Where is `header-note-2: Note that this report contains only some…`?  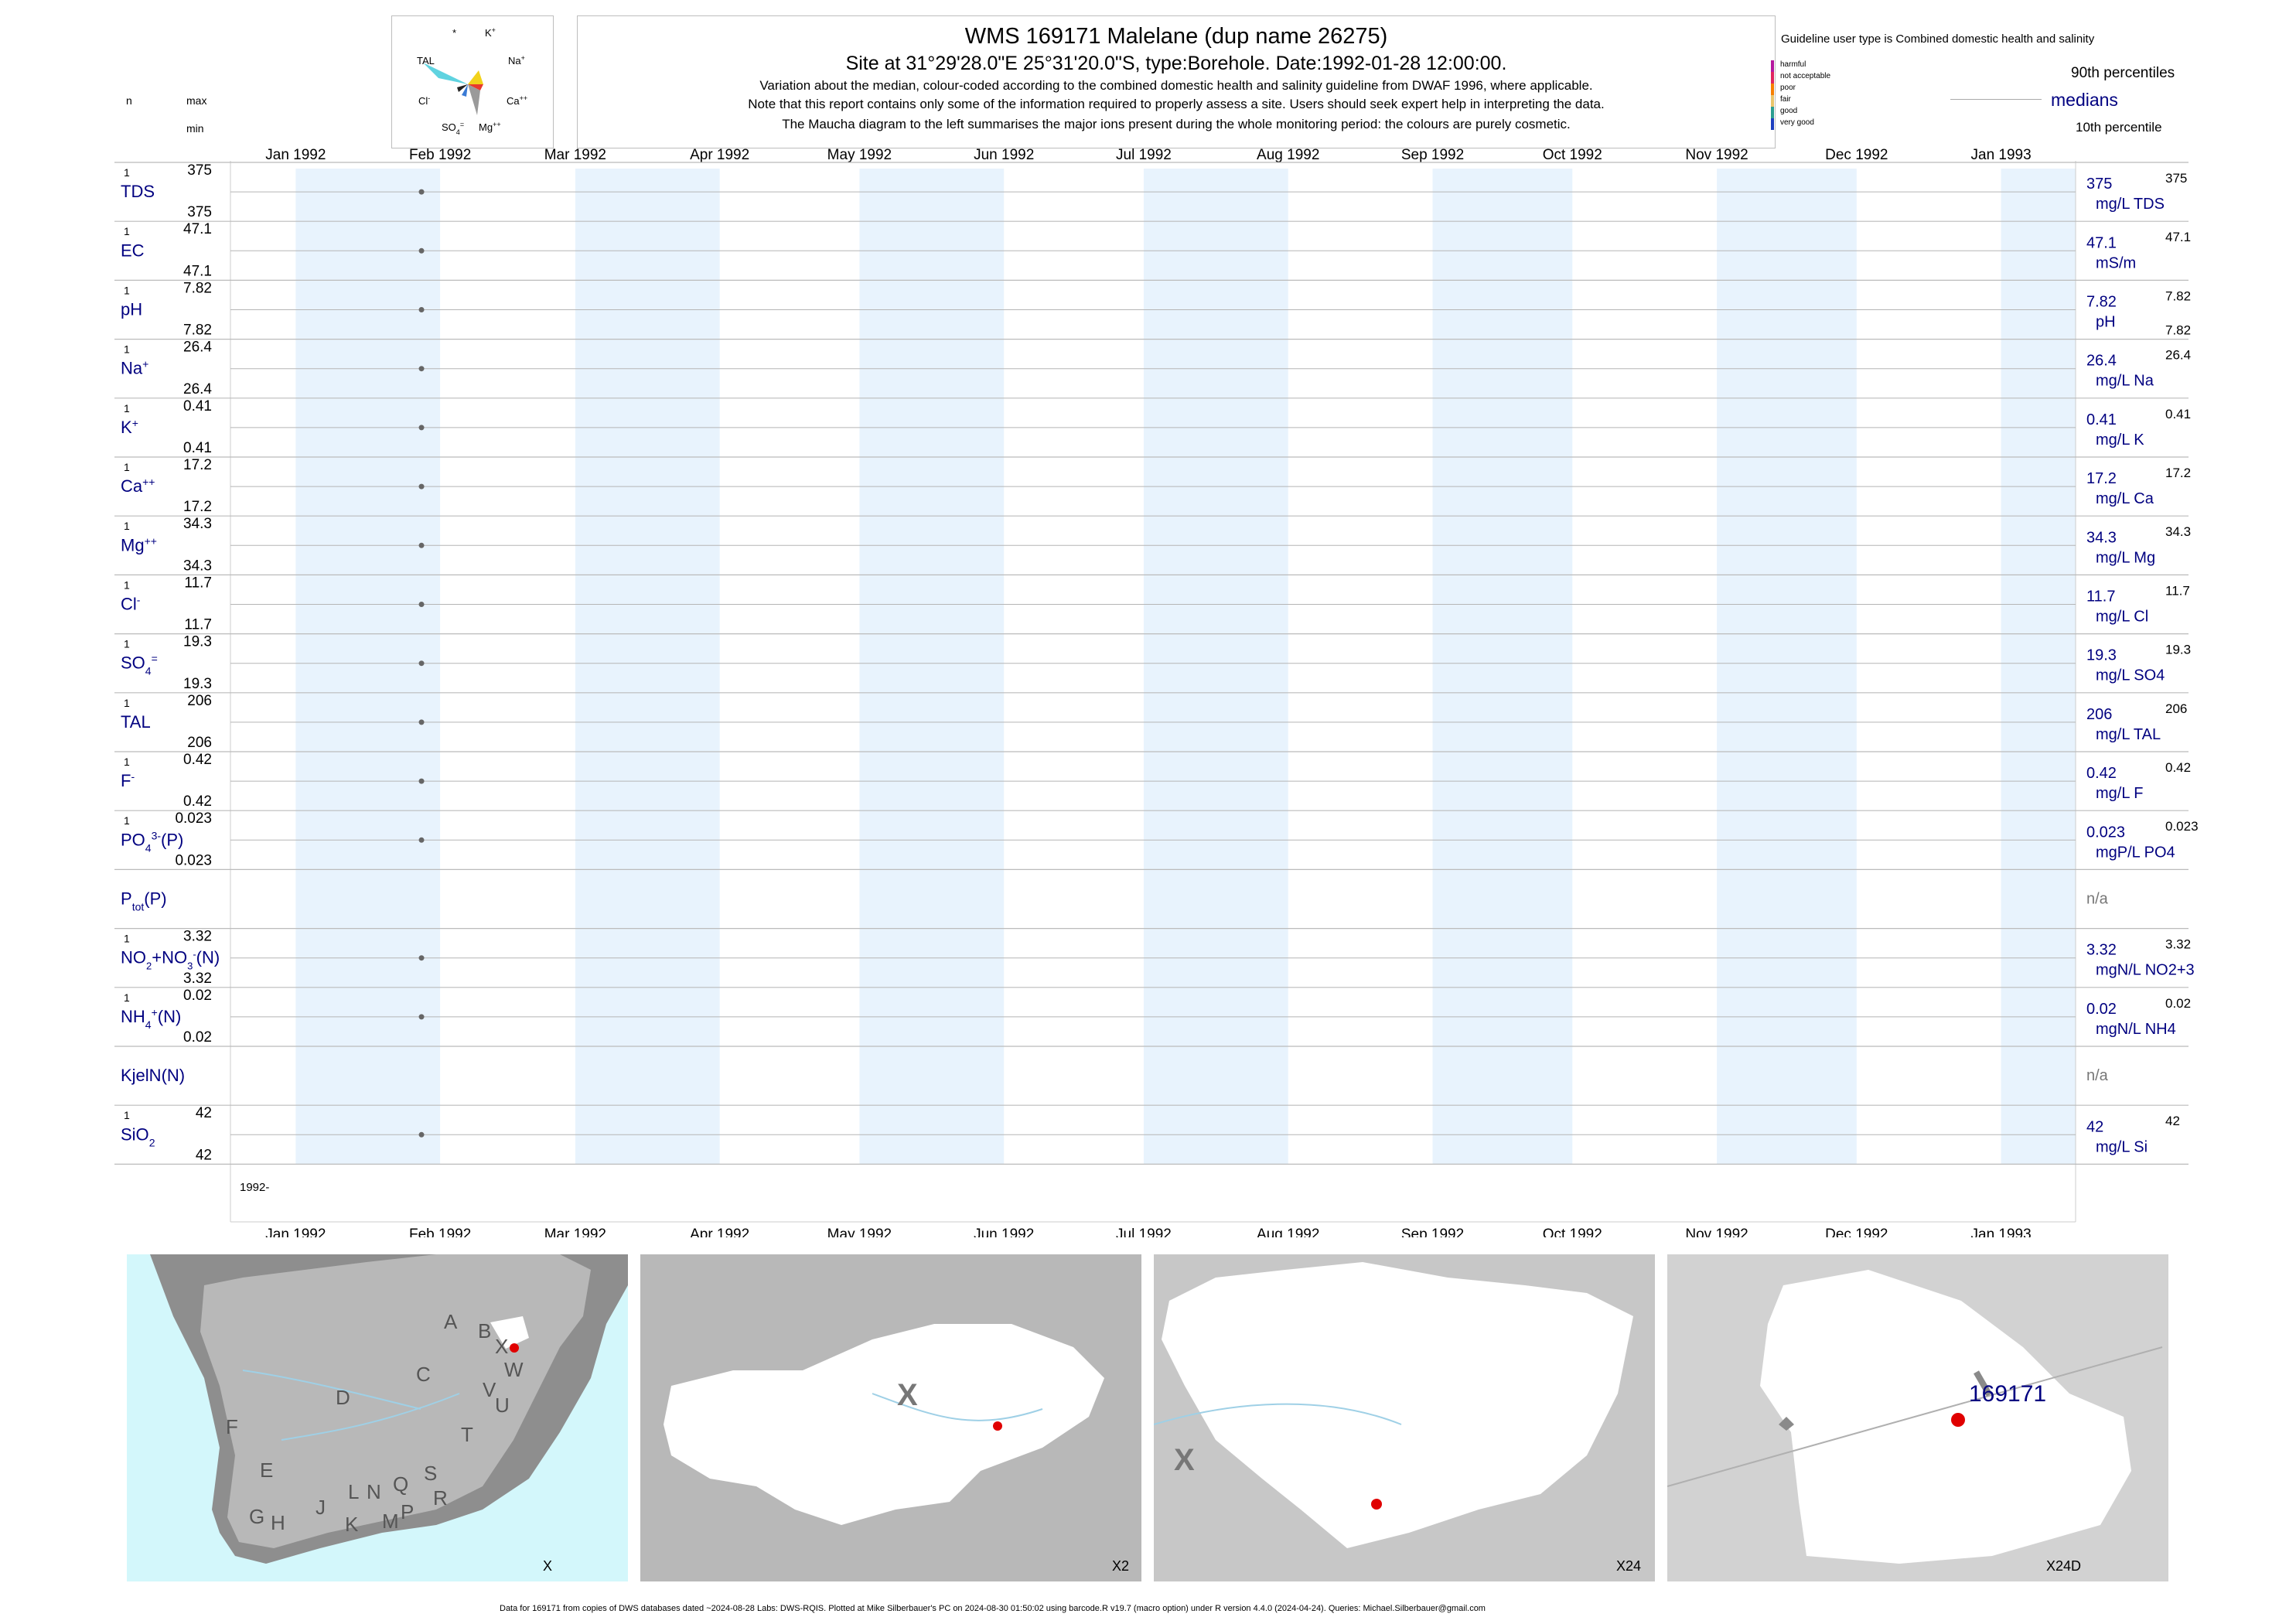
header-note-2: Note that this report contains only some… is located at coordinates (1176, 104).